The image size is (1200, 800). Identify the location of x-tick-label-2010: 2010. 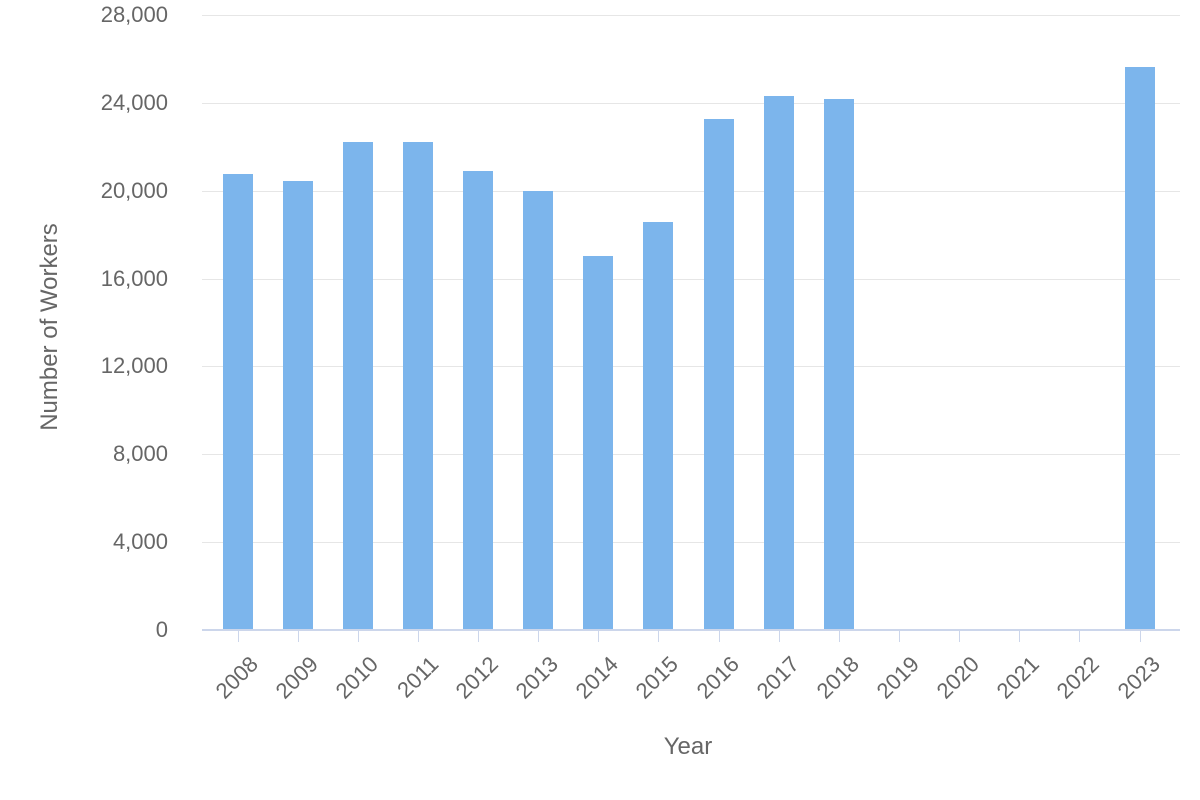
(356, 677).